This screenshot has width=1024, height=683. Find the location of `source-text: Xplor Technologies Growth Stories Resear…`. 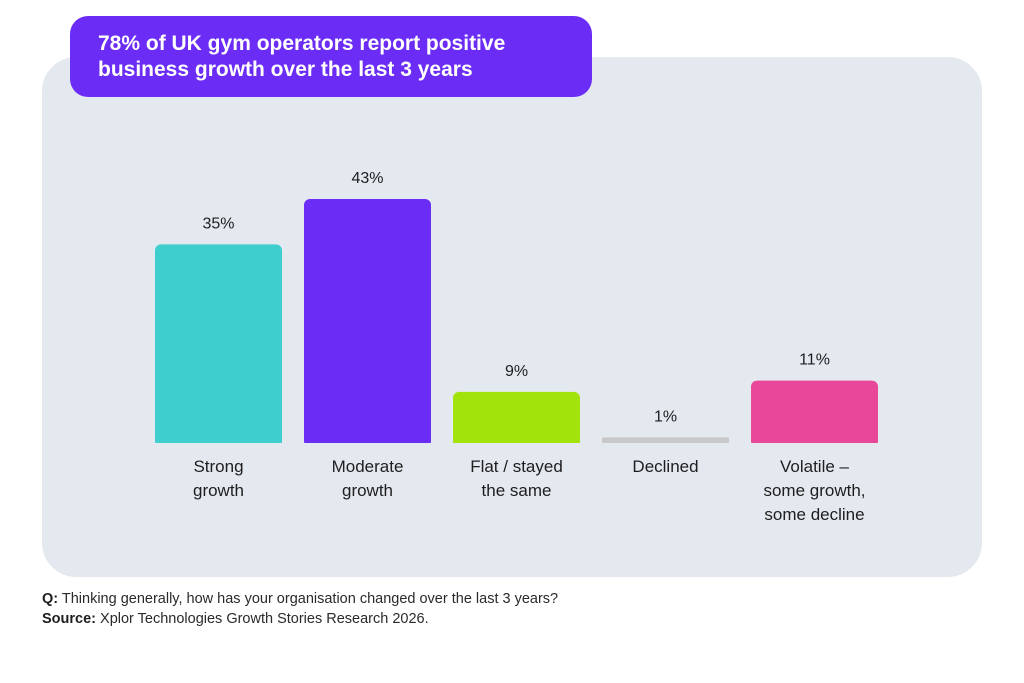

source-text: Xplor Technologies Growth Stories Resear… is located at coordinates (262, 619).